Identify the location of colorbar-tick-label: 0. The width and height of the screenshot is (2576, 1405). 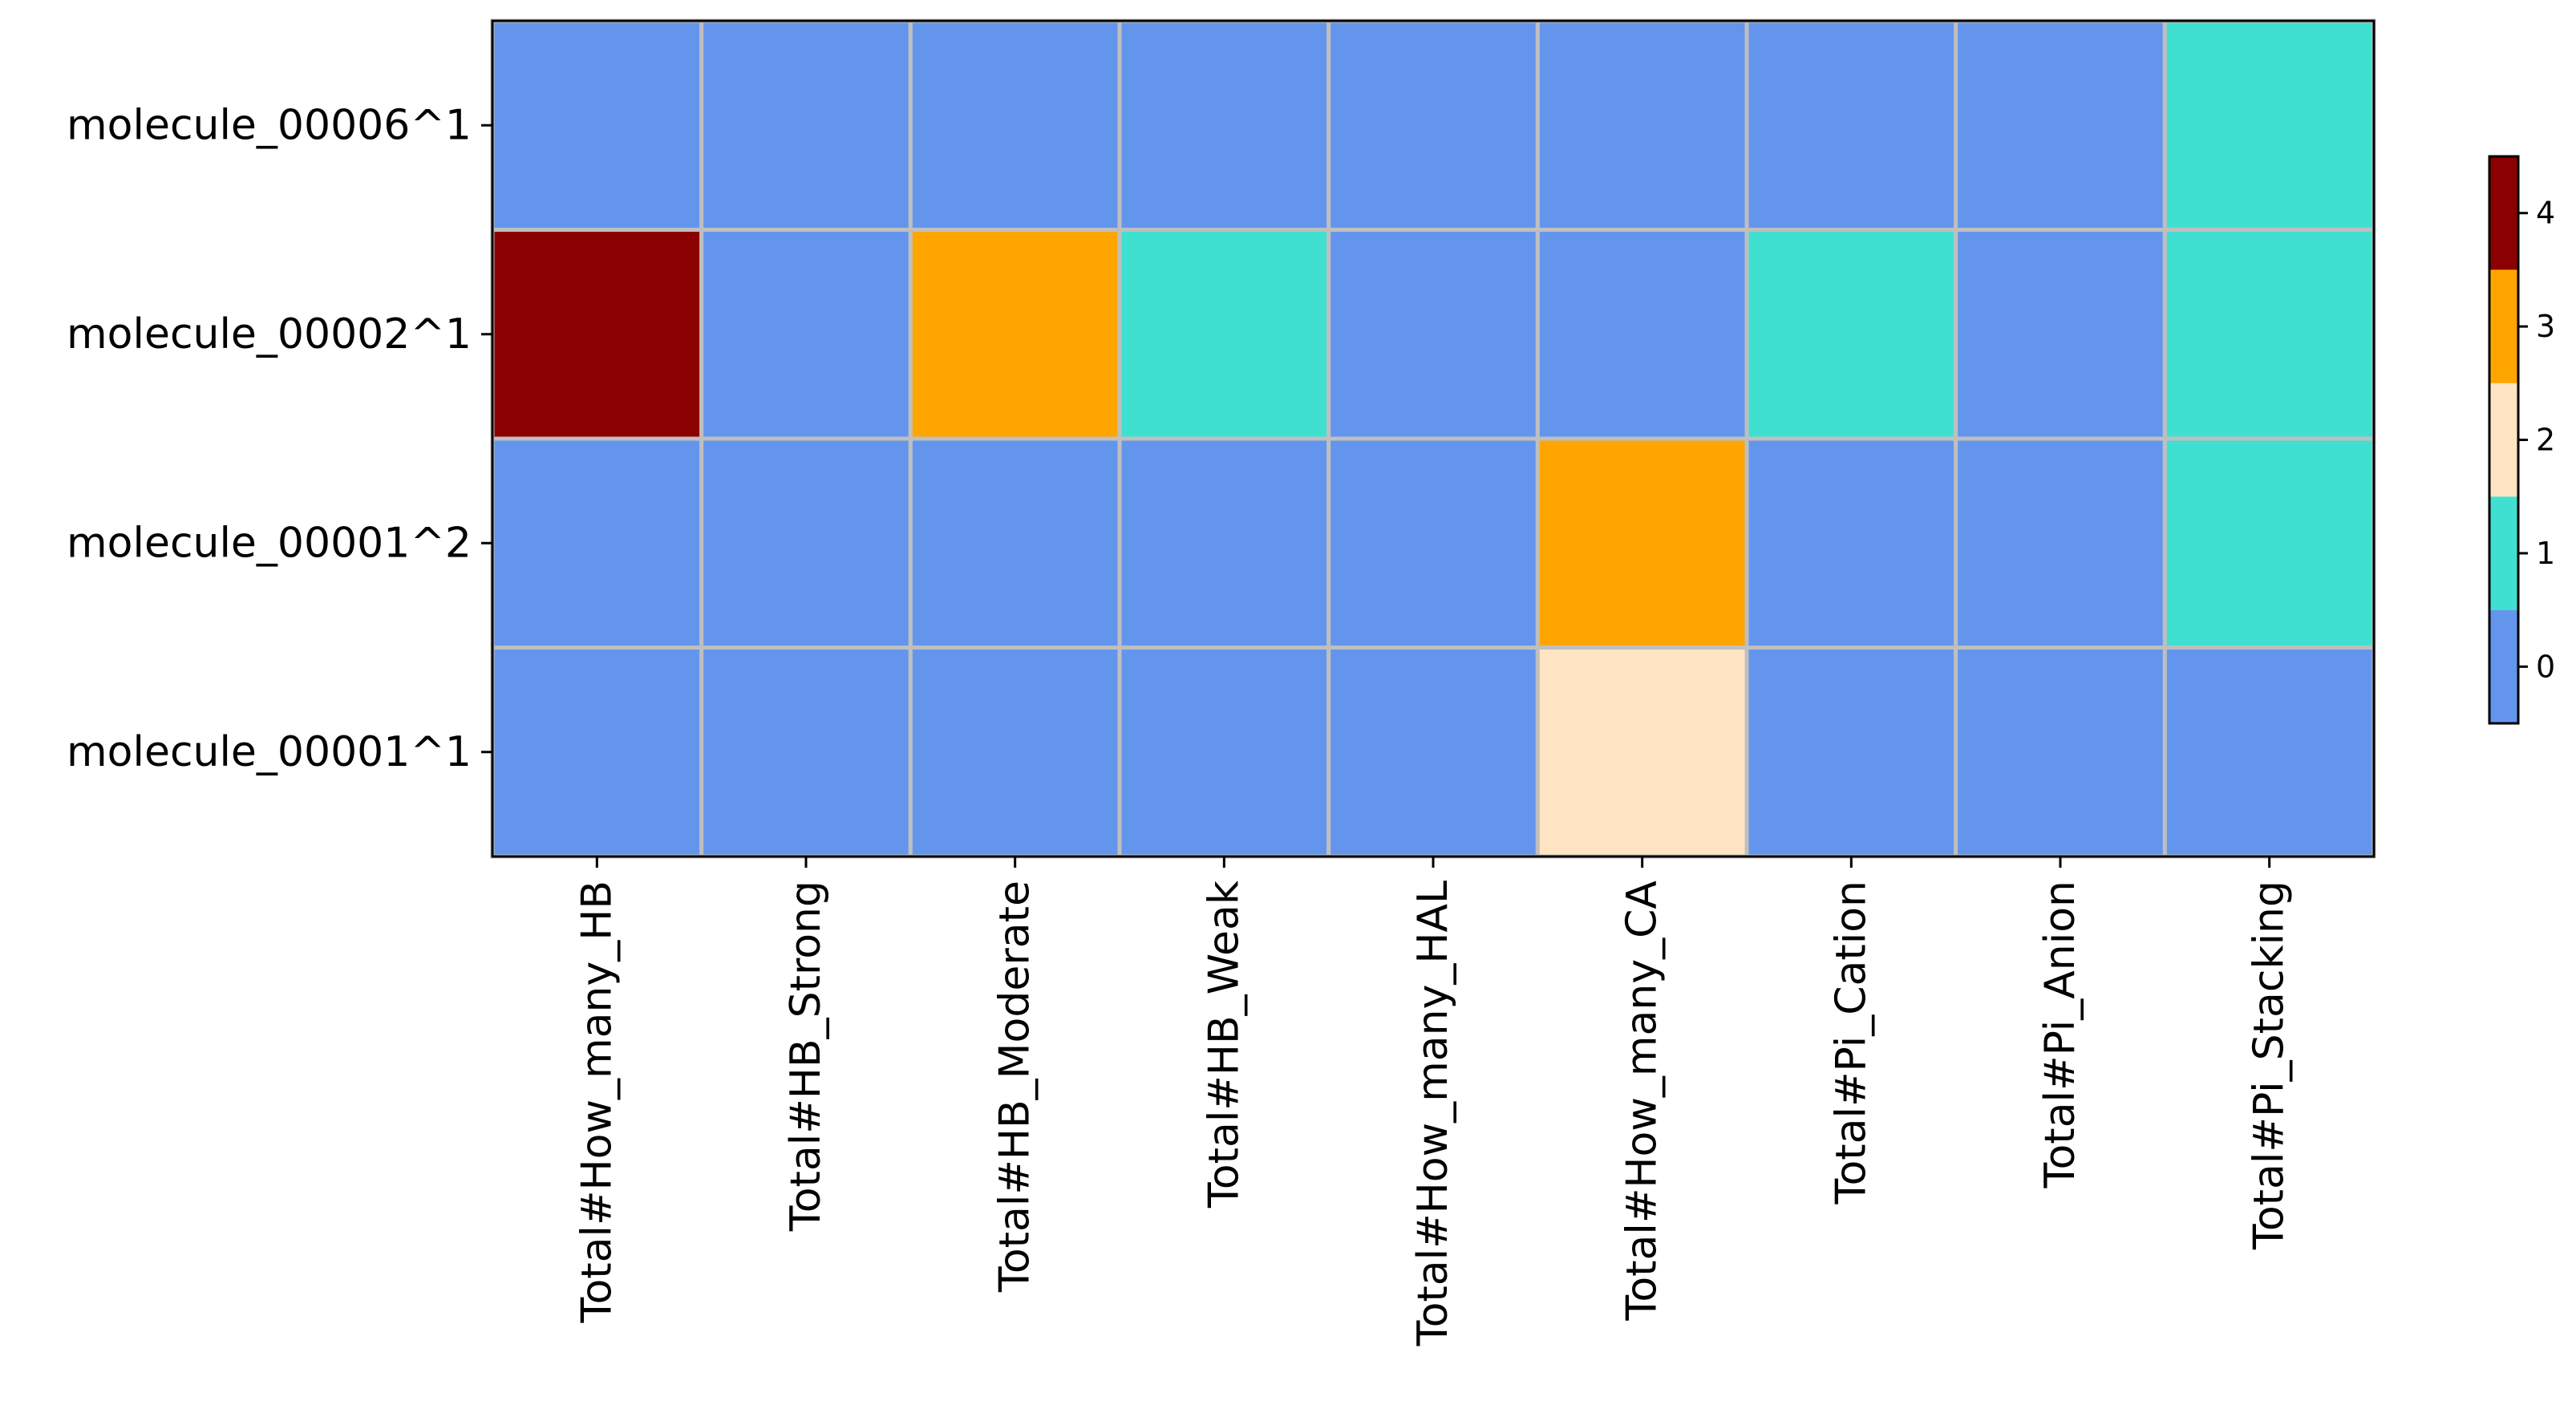
(2546, 666).